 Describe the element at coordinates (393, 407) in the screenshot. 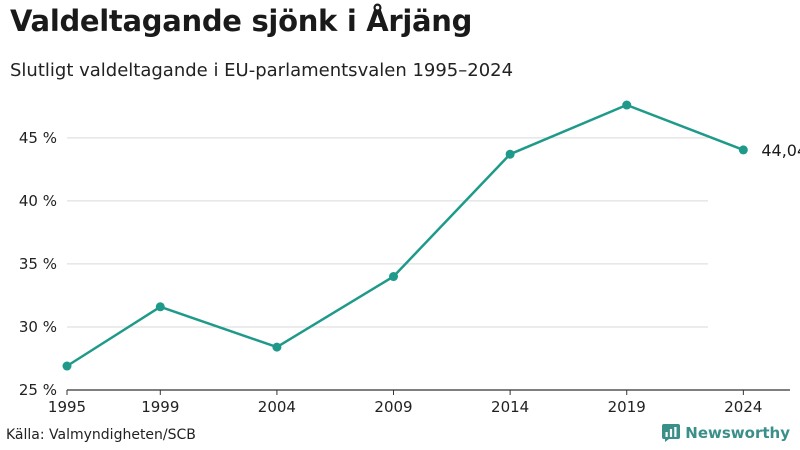

I see `x-tick-label: 2009` at that location.